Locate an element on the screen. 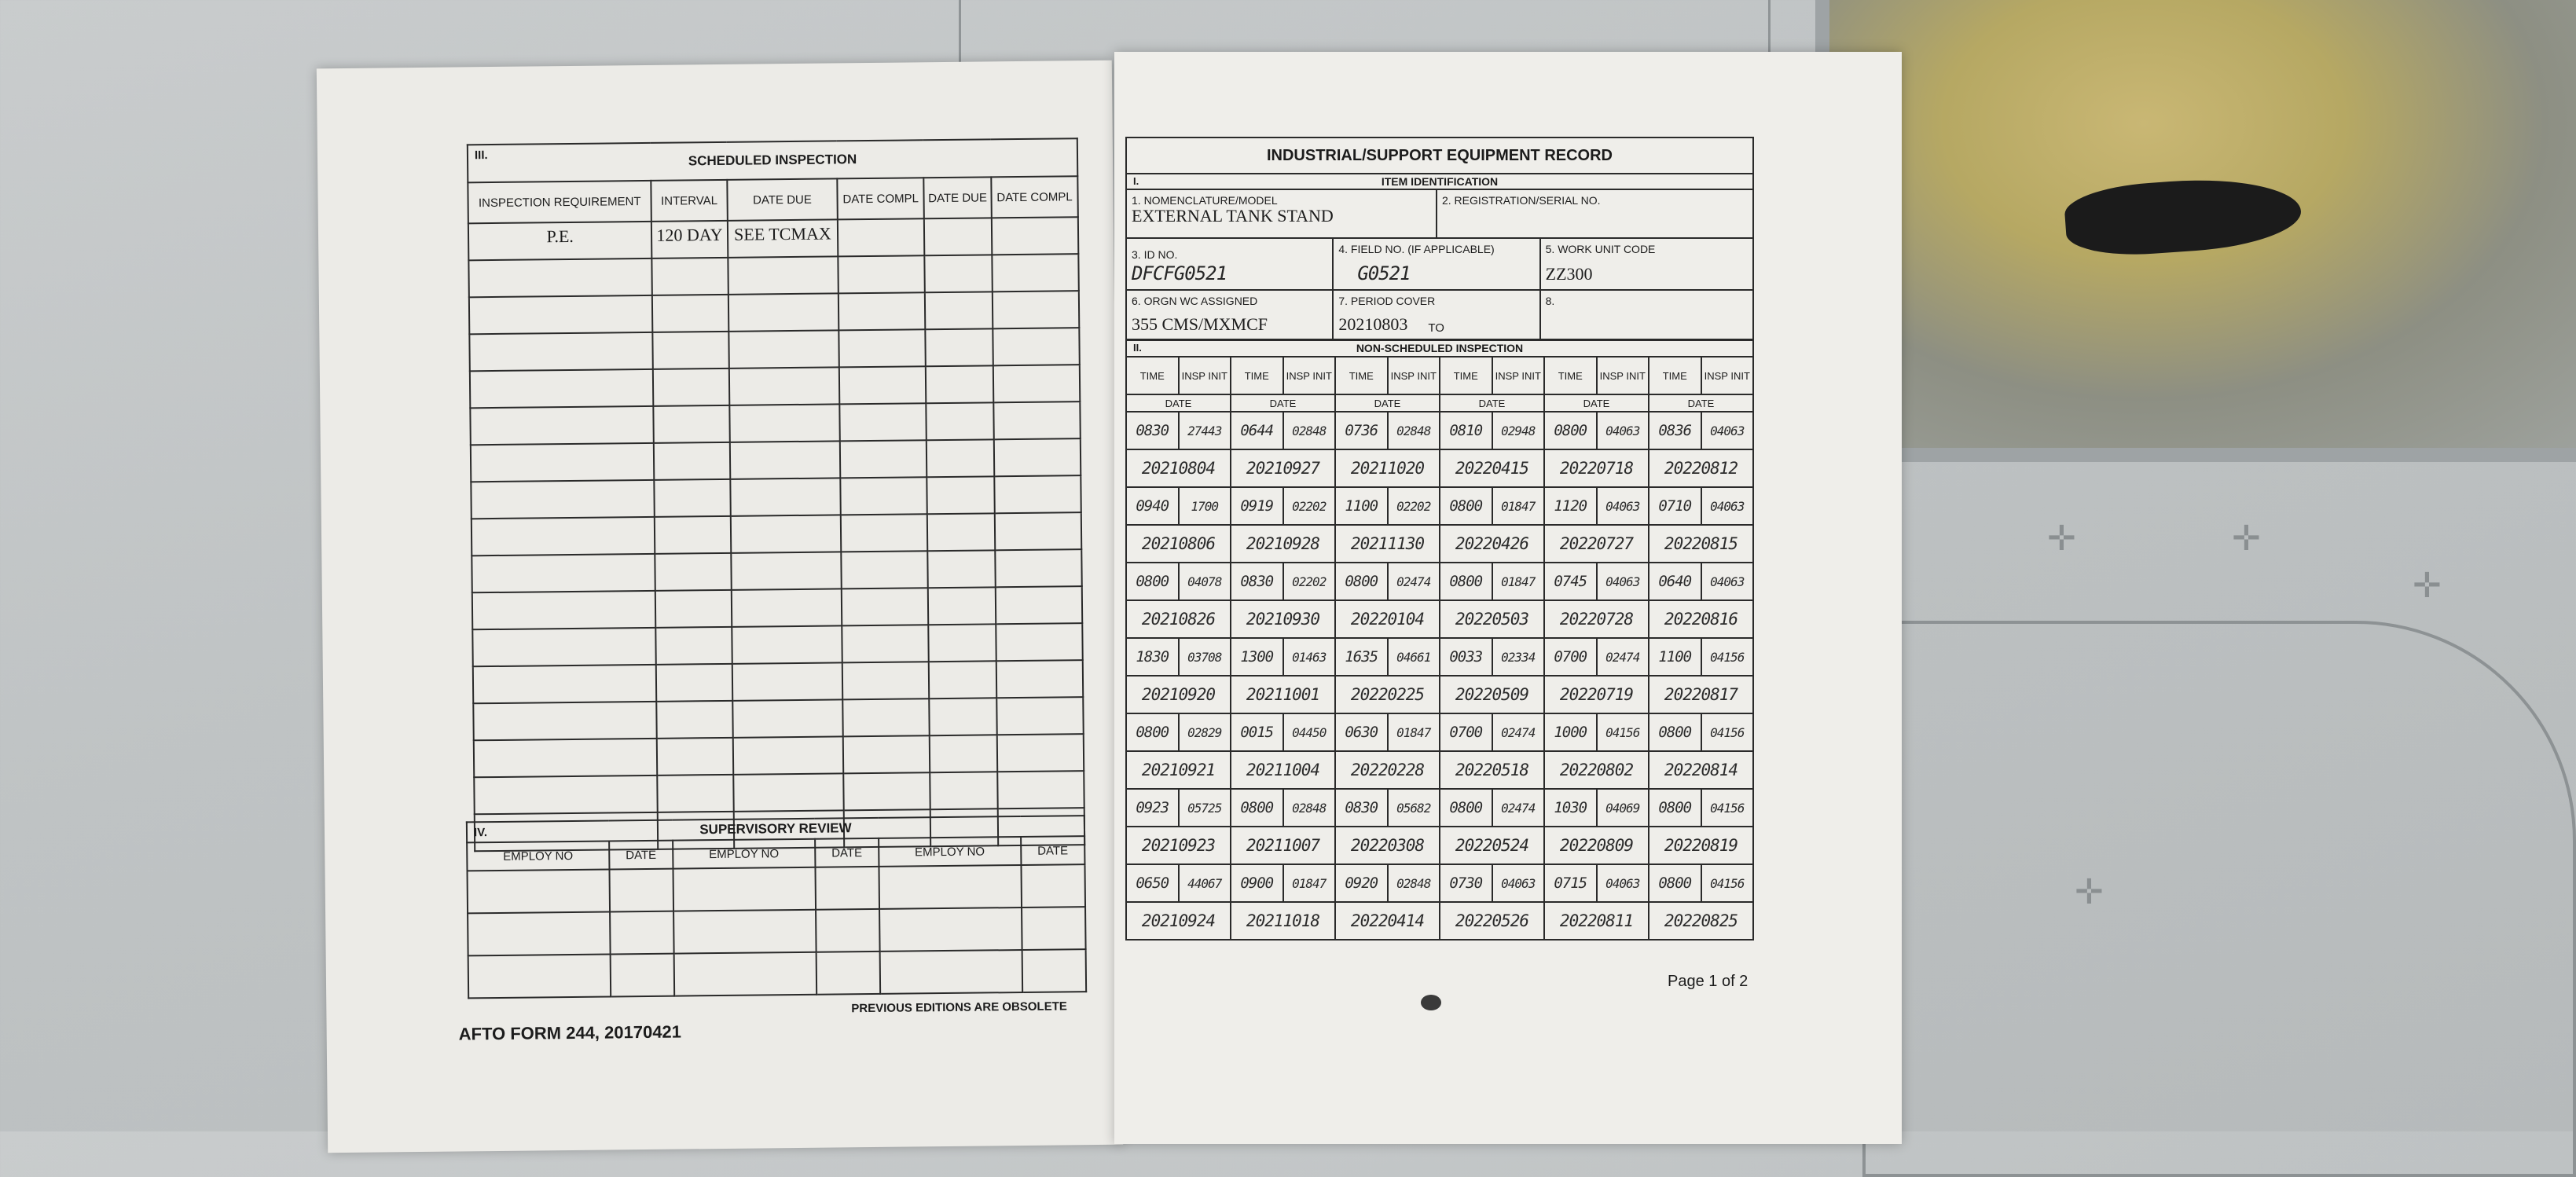  date-cell: 20220518 is located at coordinates (1492, 770).